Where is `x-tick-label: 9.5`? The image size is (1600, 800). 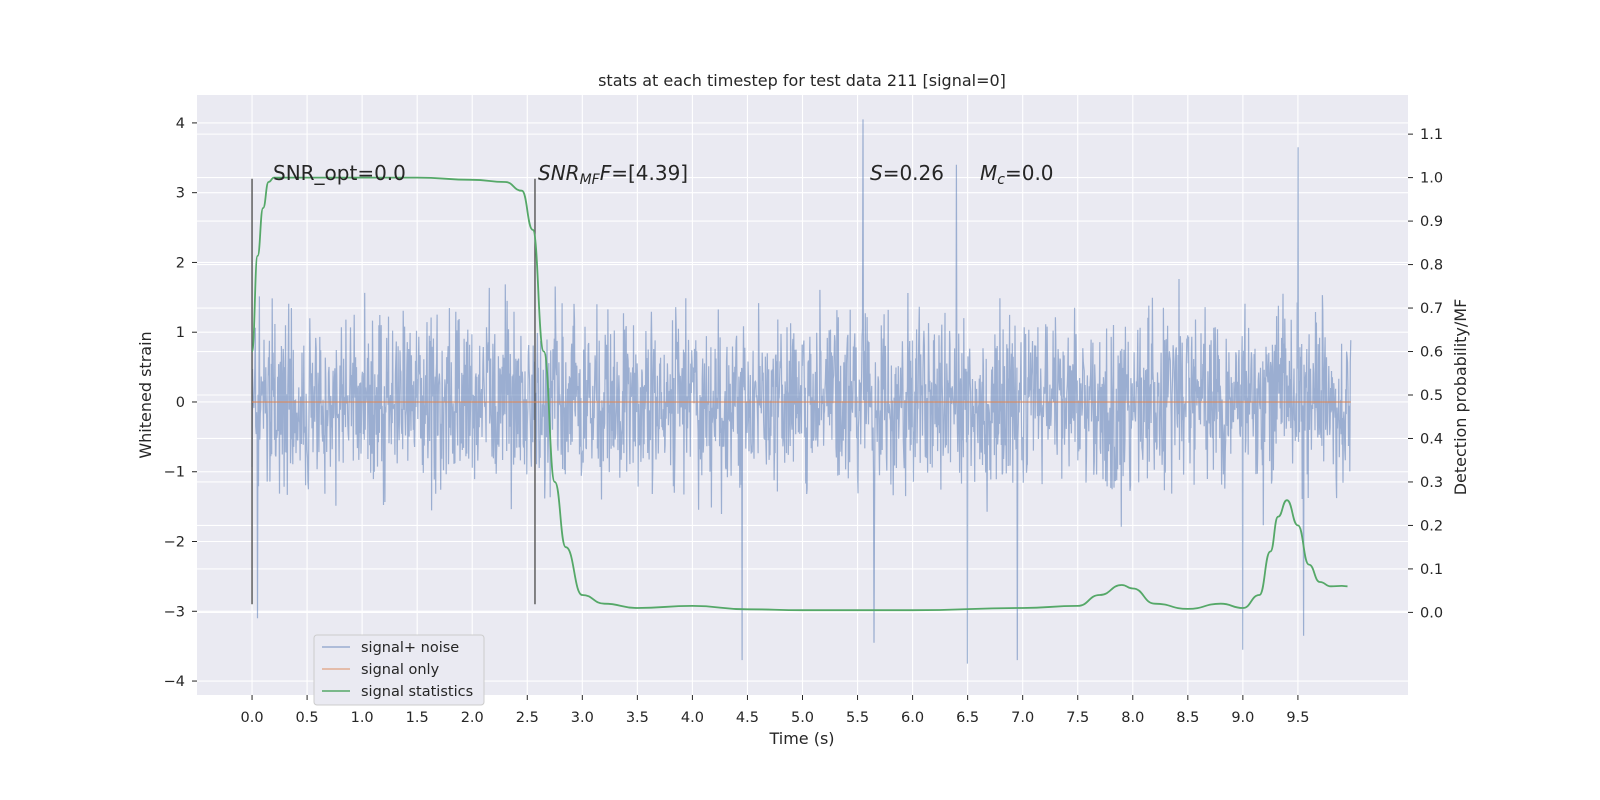 x-tick-label: 9.5 is located at coordinates (1297, 718).